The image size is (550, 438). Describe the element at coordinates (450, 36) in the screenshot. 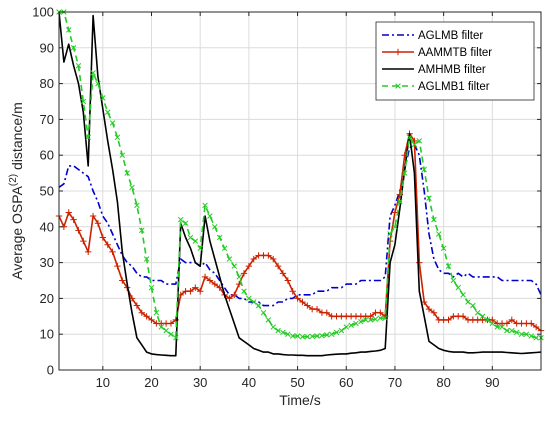

I see `legend-label: AGLMB filter` at that location.